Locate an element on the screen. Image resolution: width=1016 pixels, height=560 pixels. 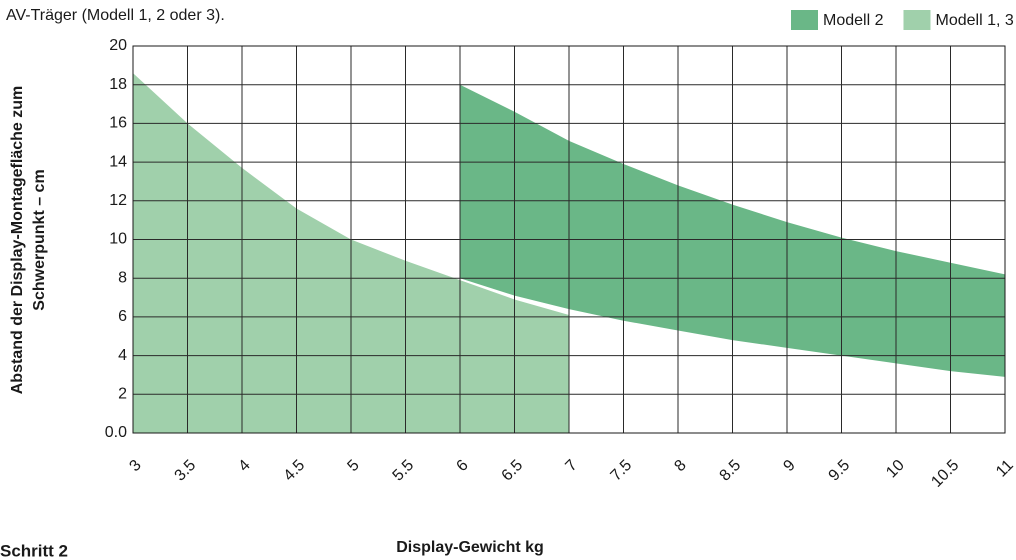
x-tick-label: 6.5 is located at coordinates (513, 471).